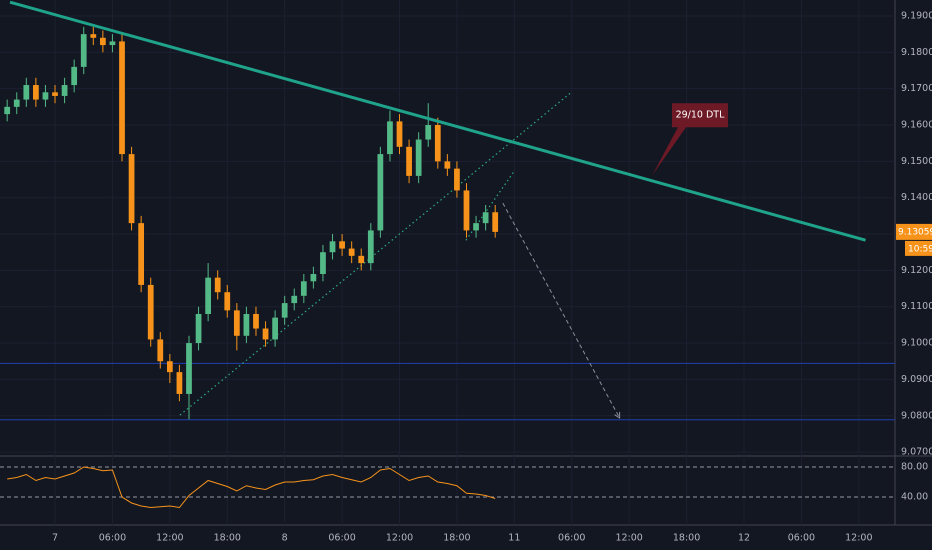 This screenshot has height=550, width=932. Describe the element at coordinates (701, 115) in the screenshot. I see `callout-text: 29/10 DTL` at that location.